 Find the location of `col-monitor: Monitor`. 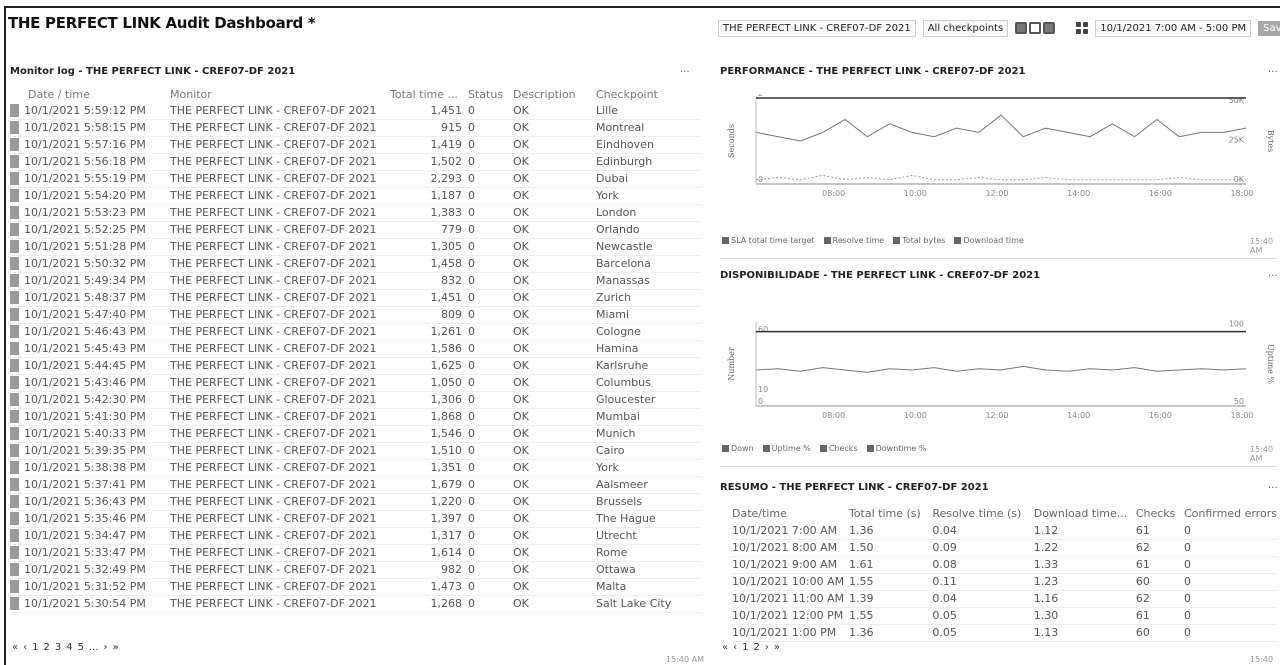

col-monitor: Monitor is located at coordinates (191, 94).